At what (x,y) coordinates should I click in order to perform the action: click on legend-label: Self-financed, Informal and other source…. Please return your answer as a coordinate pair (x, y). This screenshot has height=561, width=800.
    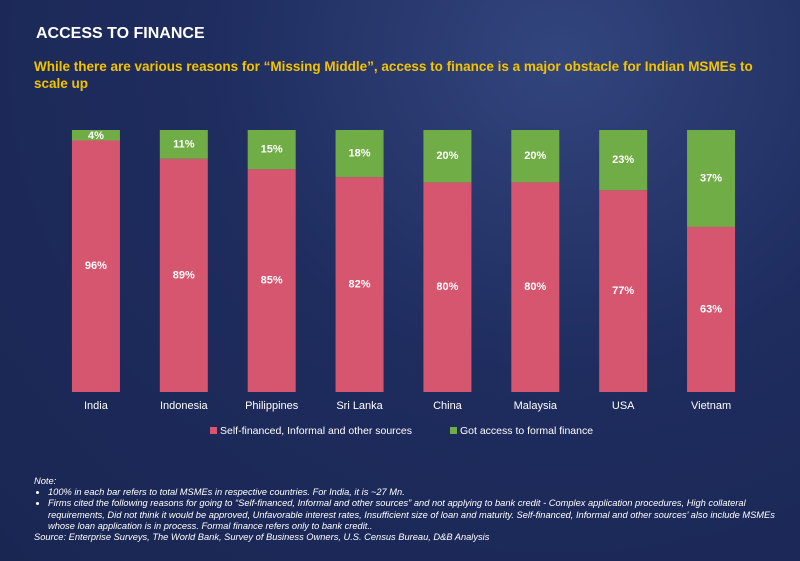
    Looking at the image, I should click on (316, 431).